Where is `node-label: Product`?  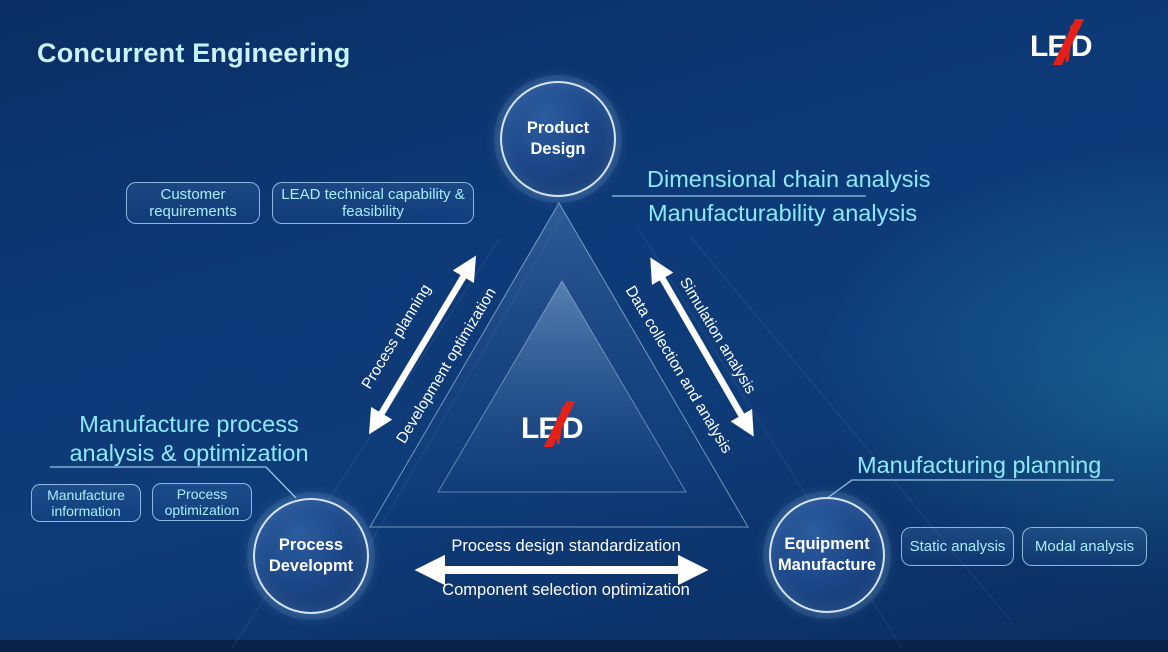 node-label: Product is located at coordinates (558, 128).